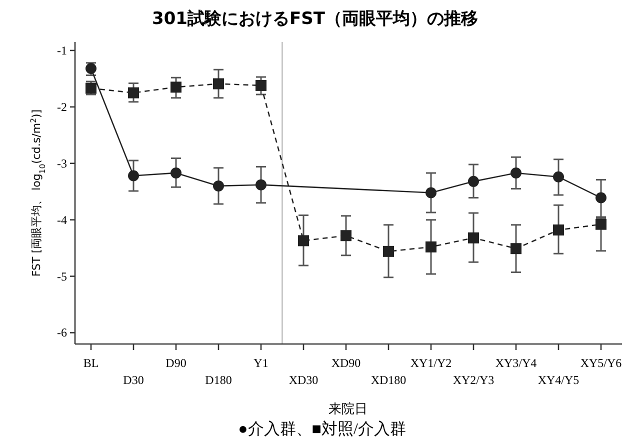 Image resolution: width=630 pixels, height=441 pixels. What do you see at coordinates (91, 363) in the screenshot?
I see `x-tick-label: BL` at bounding box center [91, 363].